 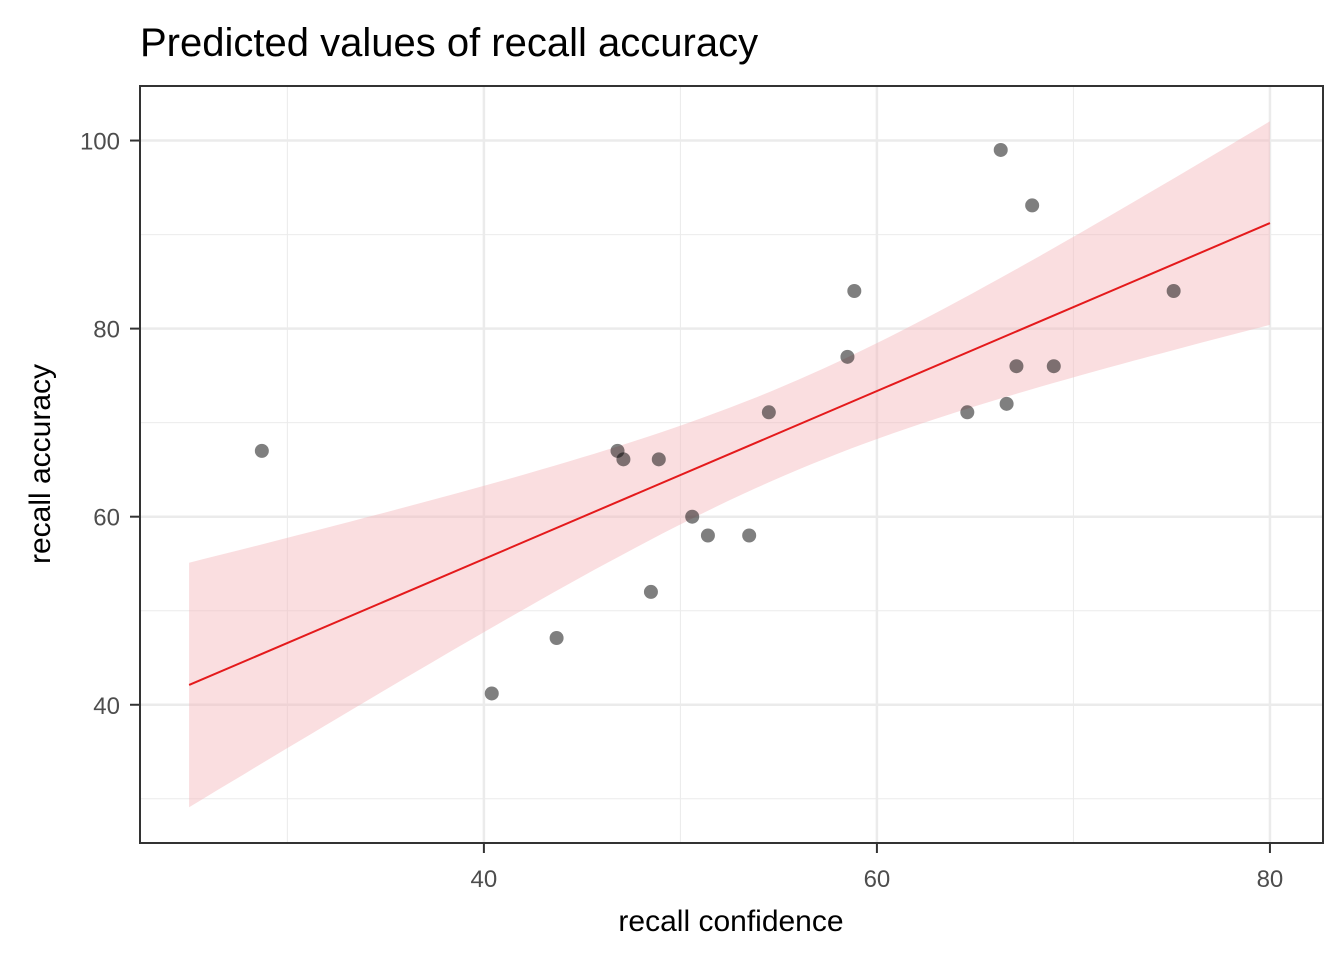 What do you see at coordinates (40, 464) in the screenshot?
I see `y-axis-title: recall accuracy` at bounding box center [40, 464].